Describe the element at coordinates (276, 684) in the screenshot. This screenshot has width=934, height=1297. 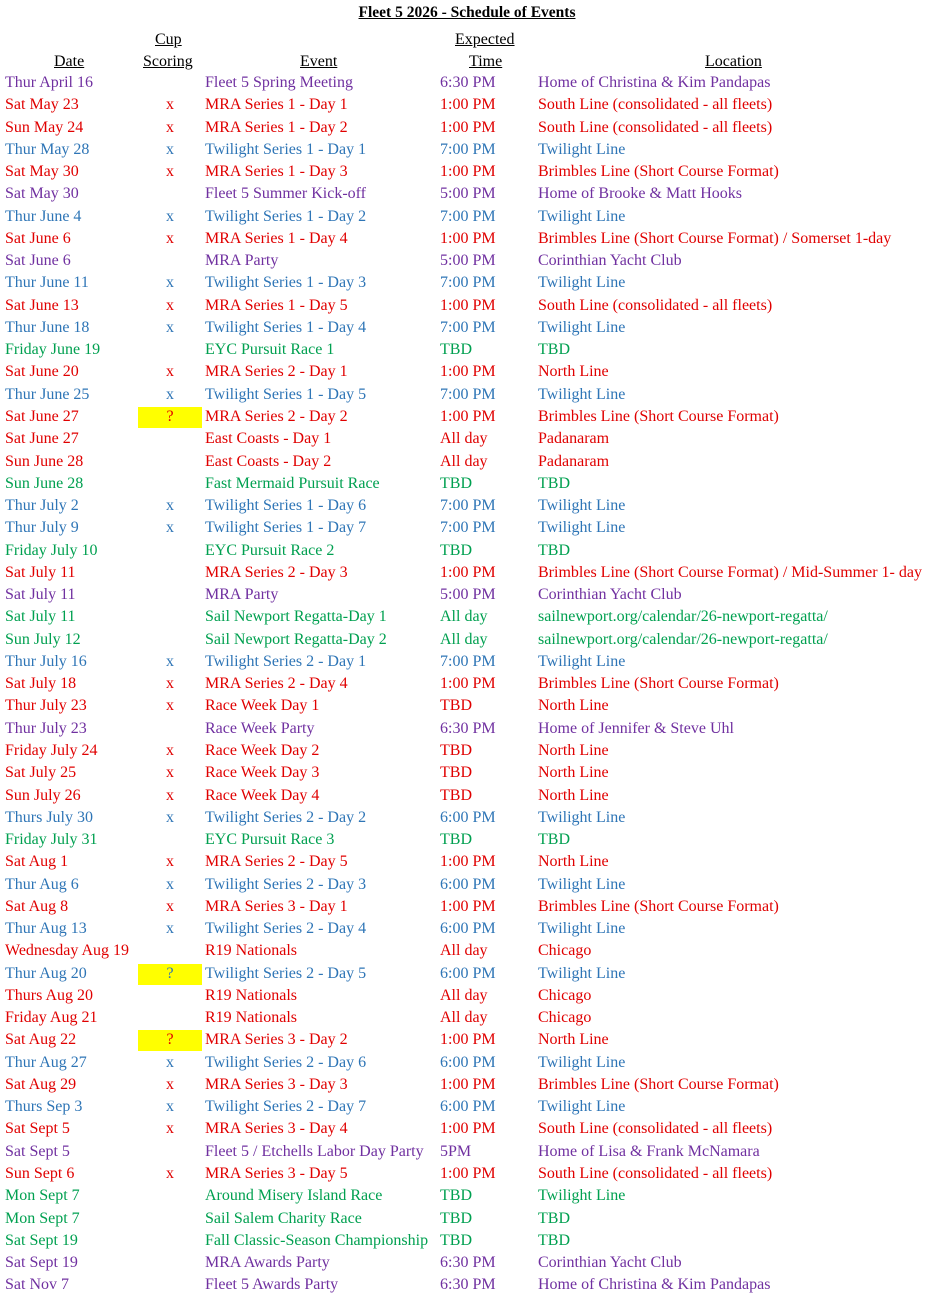
I see `event-cell: MRA Series 2 - Day 4` at that location.